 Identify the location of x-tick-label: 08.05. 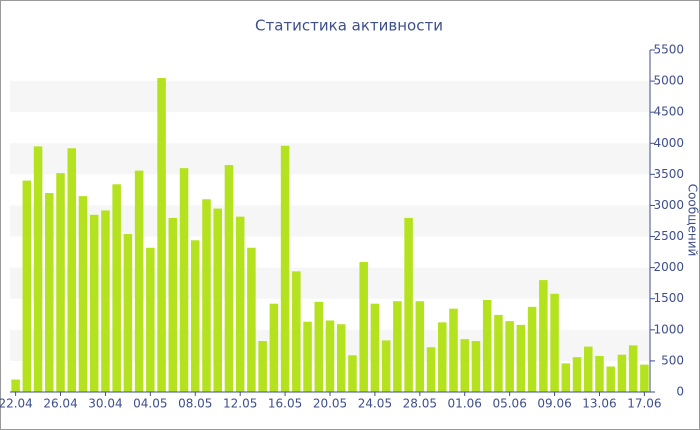
(195, 404).